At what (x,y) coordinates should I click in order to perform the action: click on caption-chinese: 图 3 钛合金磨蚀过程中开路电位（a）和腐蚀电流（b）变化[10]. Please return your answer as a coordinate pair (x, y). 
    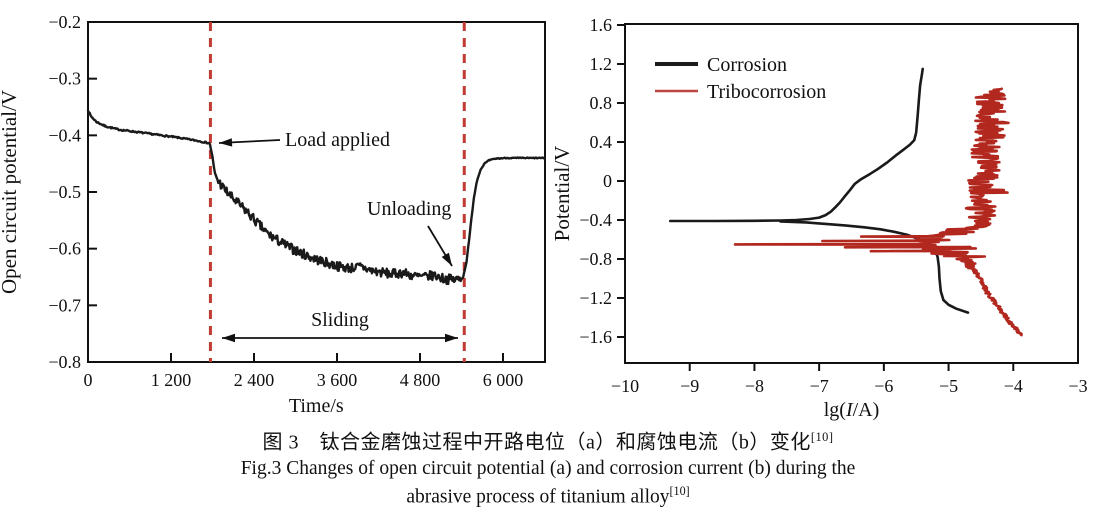
    Looking at the image, I should click on (548, 440).